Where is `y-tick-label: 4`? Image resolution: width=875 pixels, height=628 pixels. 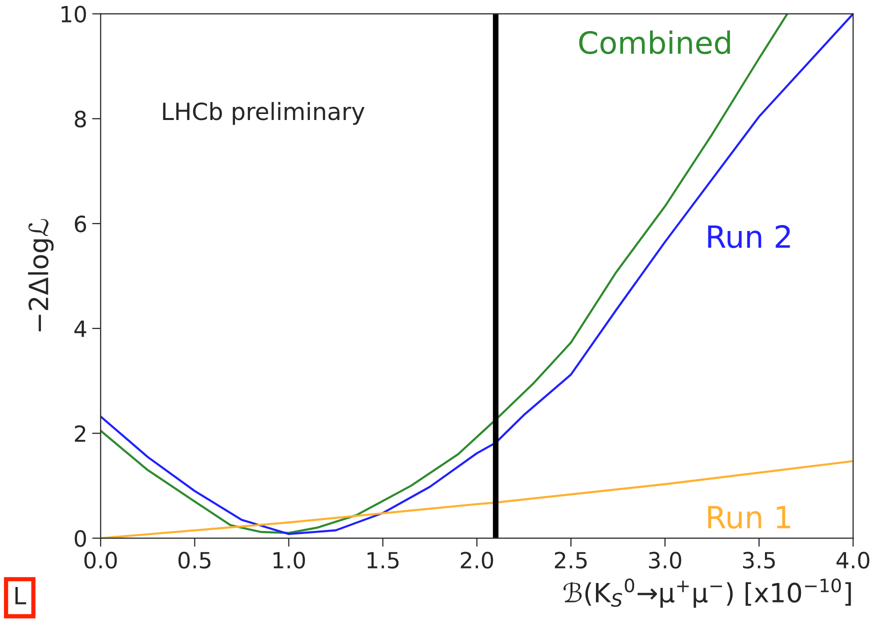
y-tick-label: 4 is located at coordinates (80, 328).